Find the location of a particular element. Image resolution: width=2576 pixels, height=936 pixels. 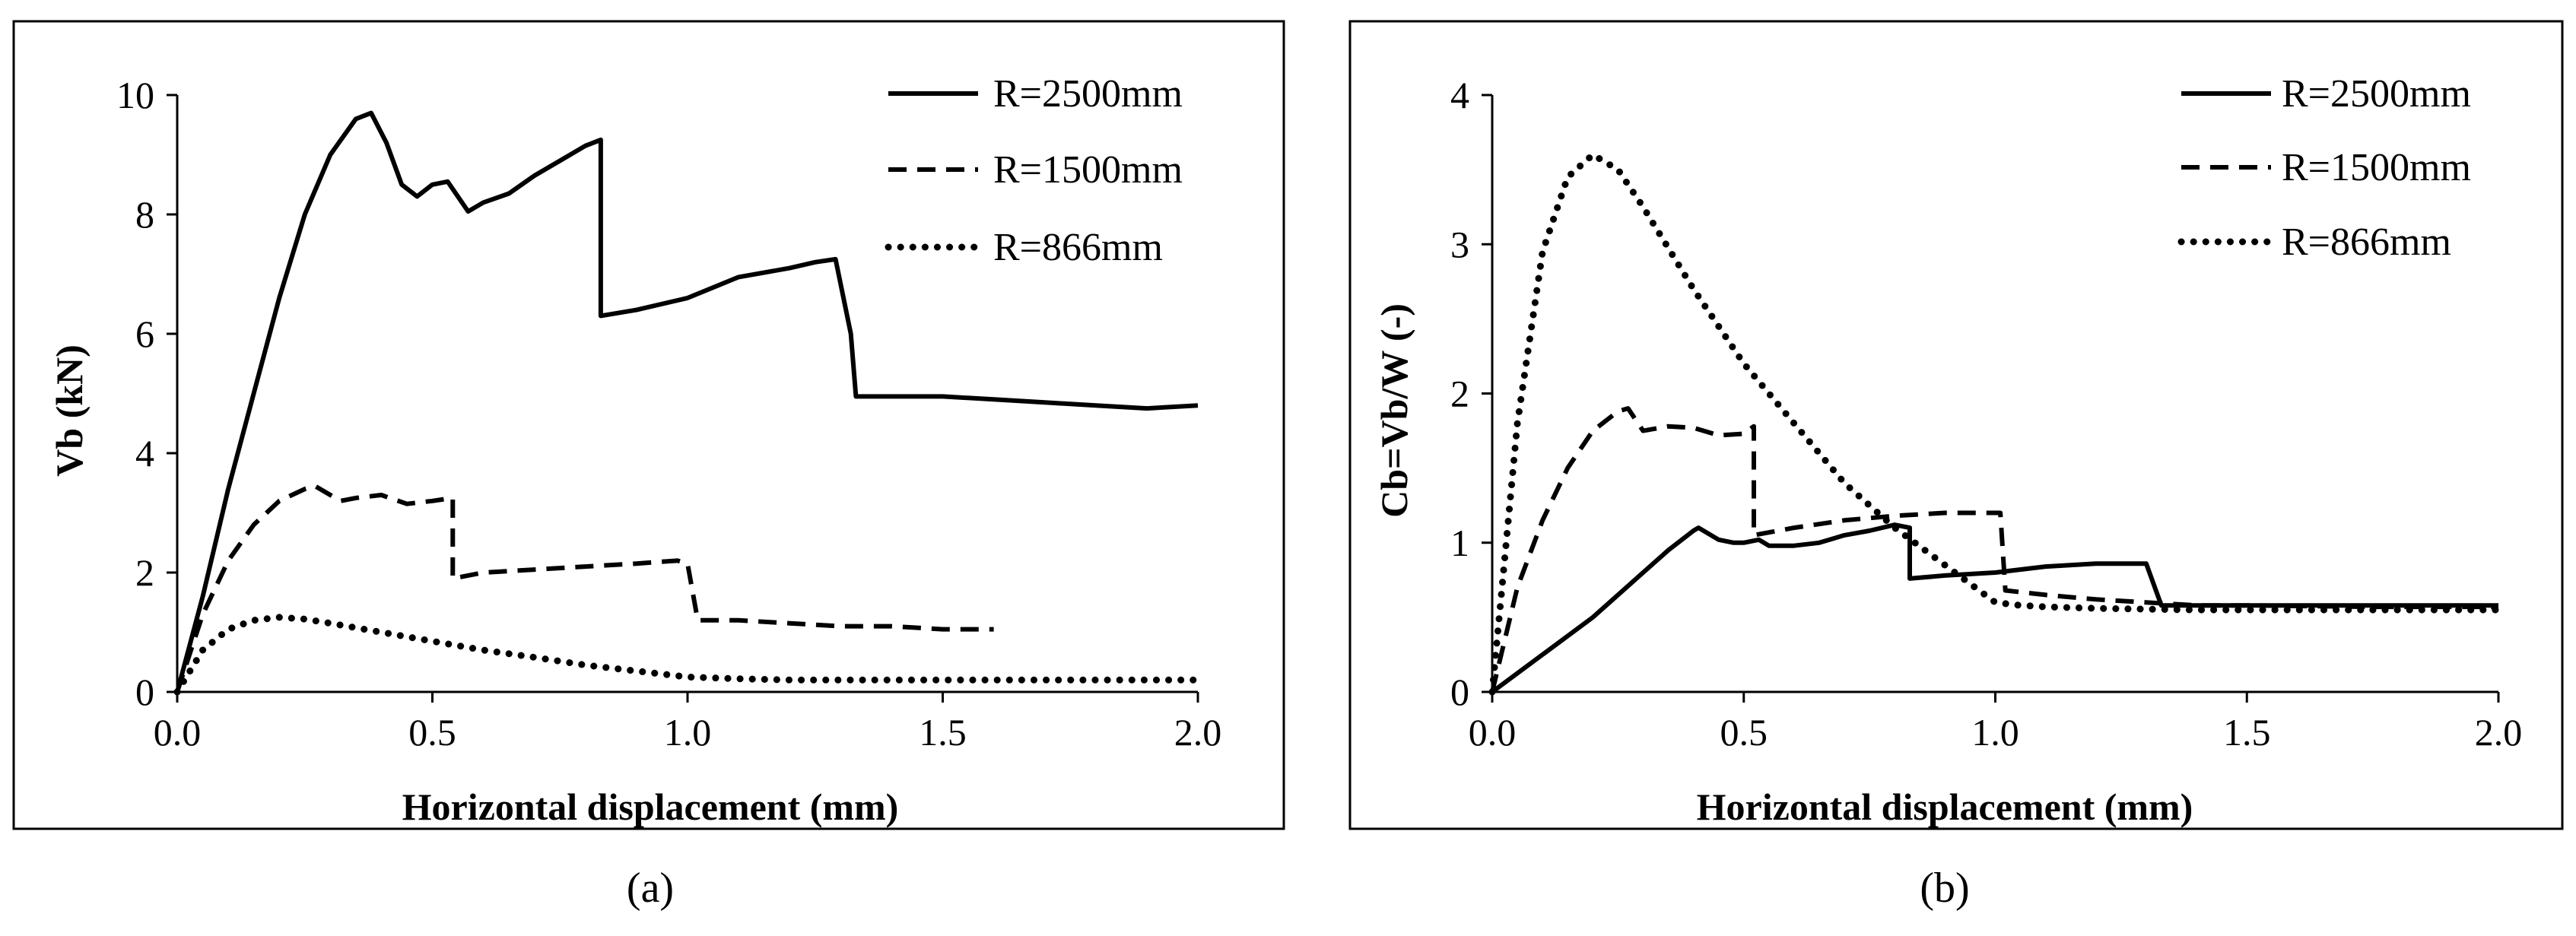

panel-a-label: (a) is located at coordinates (650, 888).